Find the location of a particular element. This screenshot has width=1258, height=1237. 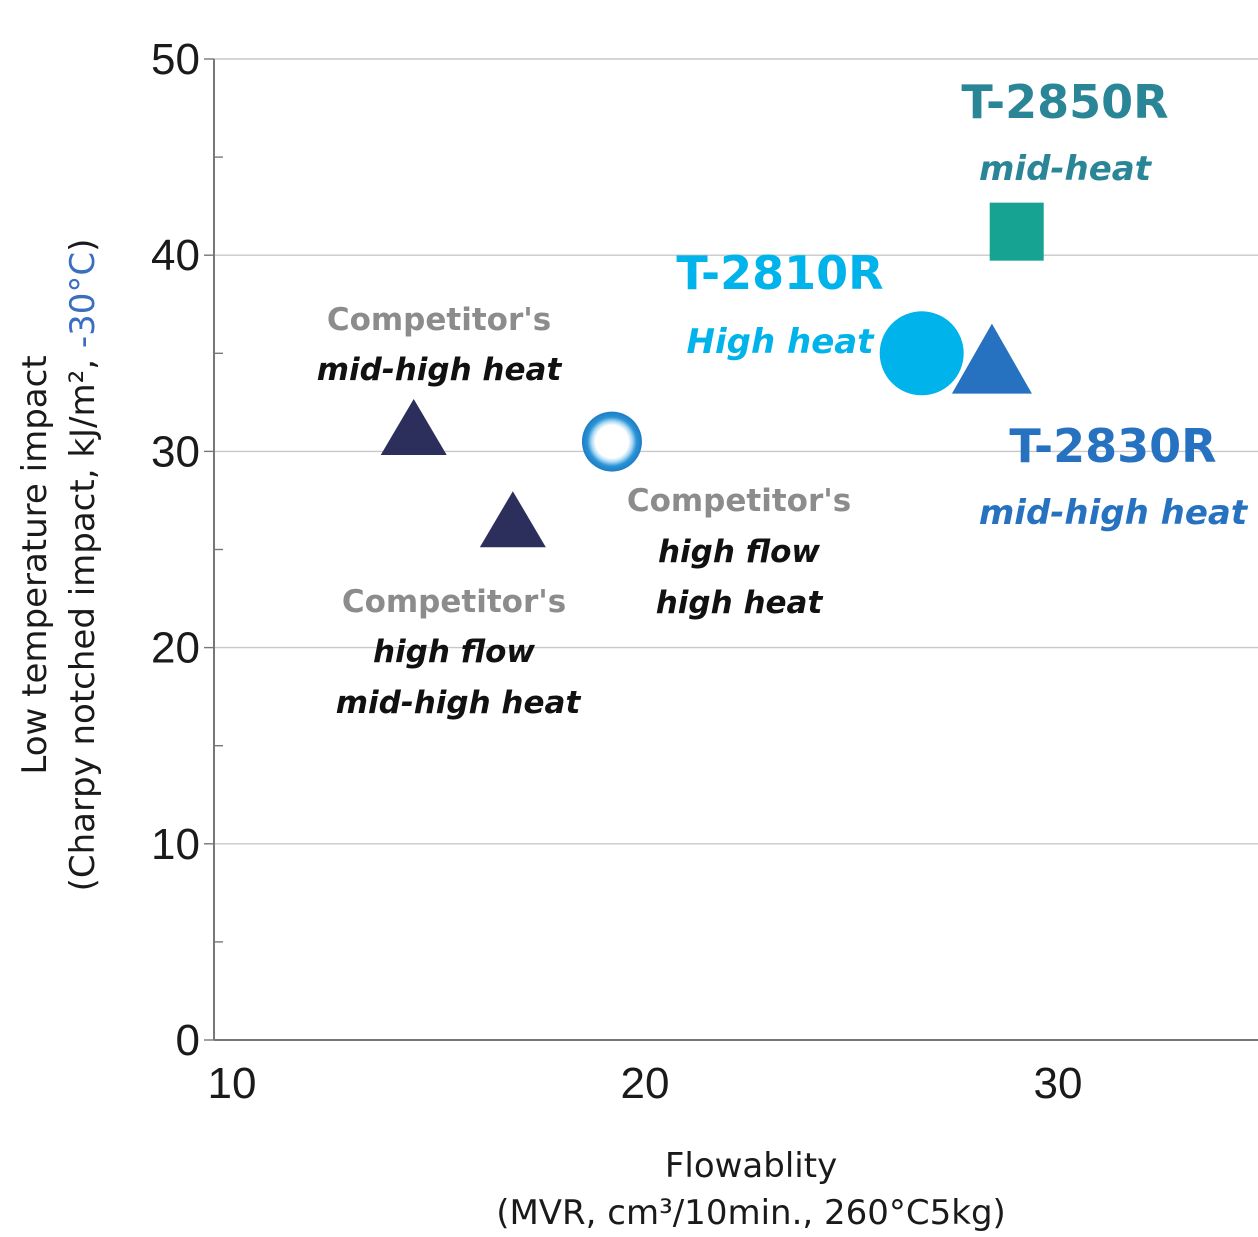

y-axis-subtitle-main: (Charpy notched impact, kJ/m², is located at coordinates (83, 619).